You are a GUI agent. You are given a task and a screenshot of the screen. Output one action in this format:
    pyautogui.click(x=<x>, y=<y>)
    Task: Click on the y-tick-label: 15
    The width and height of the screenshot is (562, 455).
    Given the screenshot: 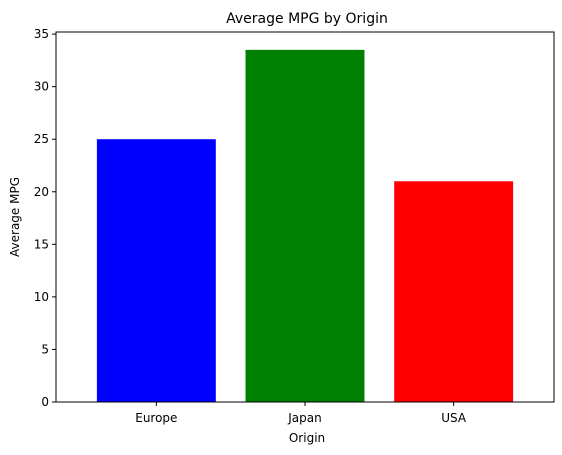 What is the action you would take?
    pyautogui.click(x=41, y=244)
    